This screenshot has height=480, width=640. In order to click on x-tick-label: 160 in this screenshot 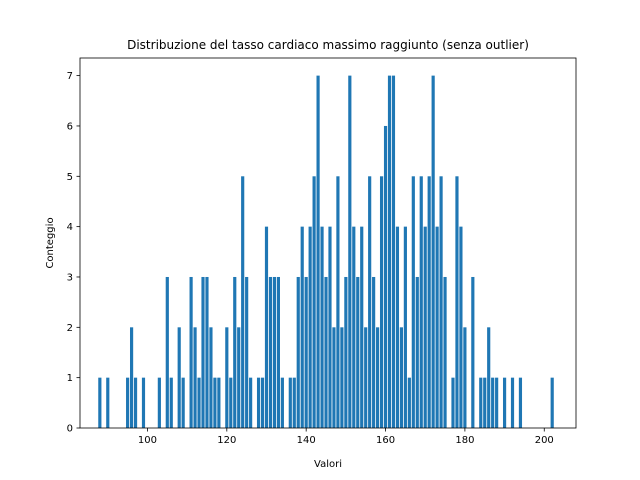, I will do `click(385, 440)`.